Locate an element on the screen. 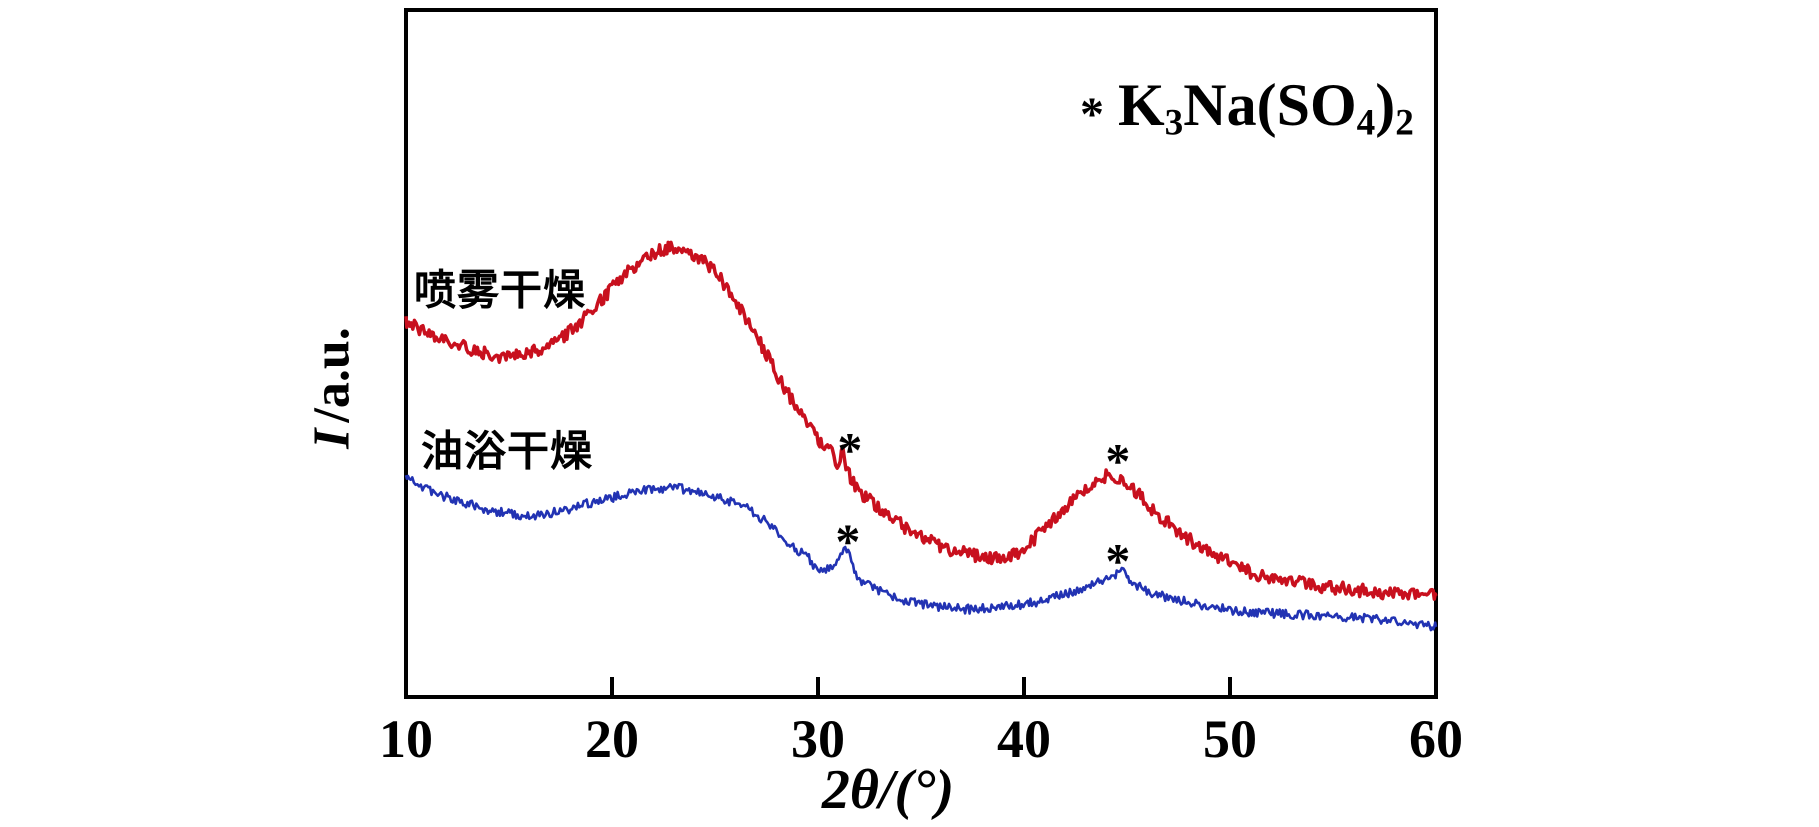 This screenshot has height=827, width=1819. series-label-oil-bath-drying: 油浴干燥 is located at coordinates (507, 452).